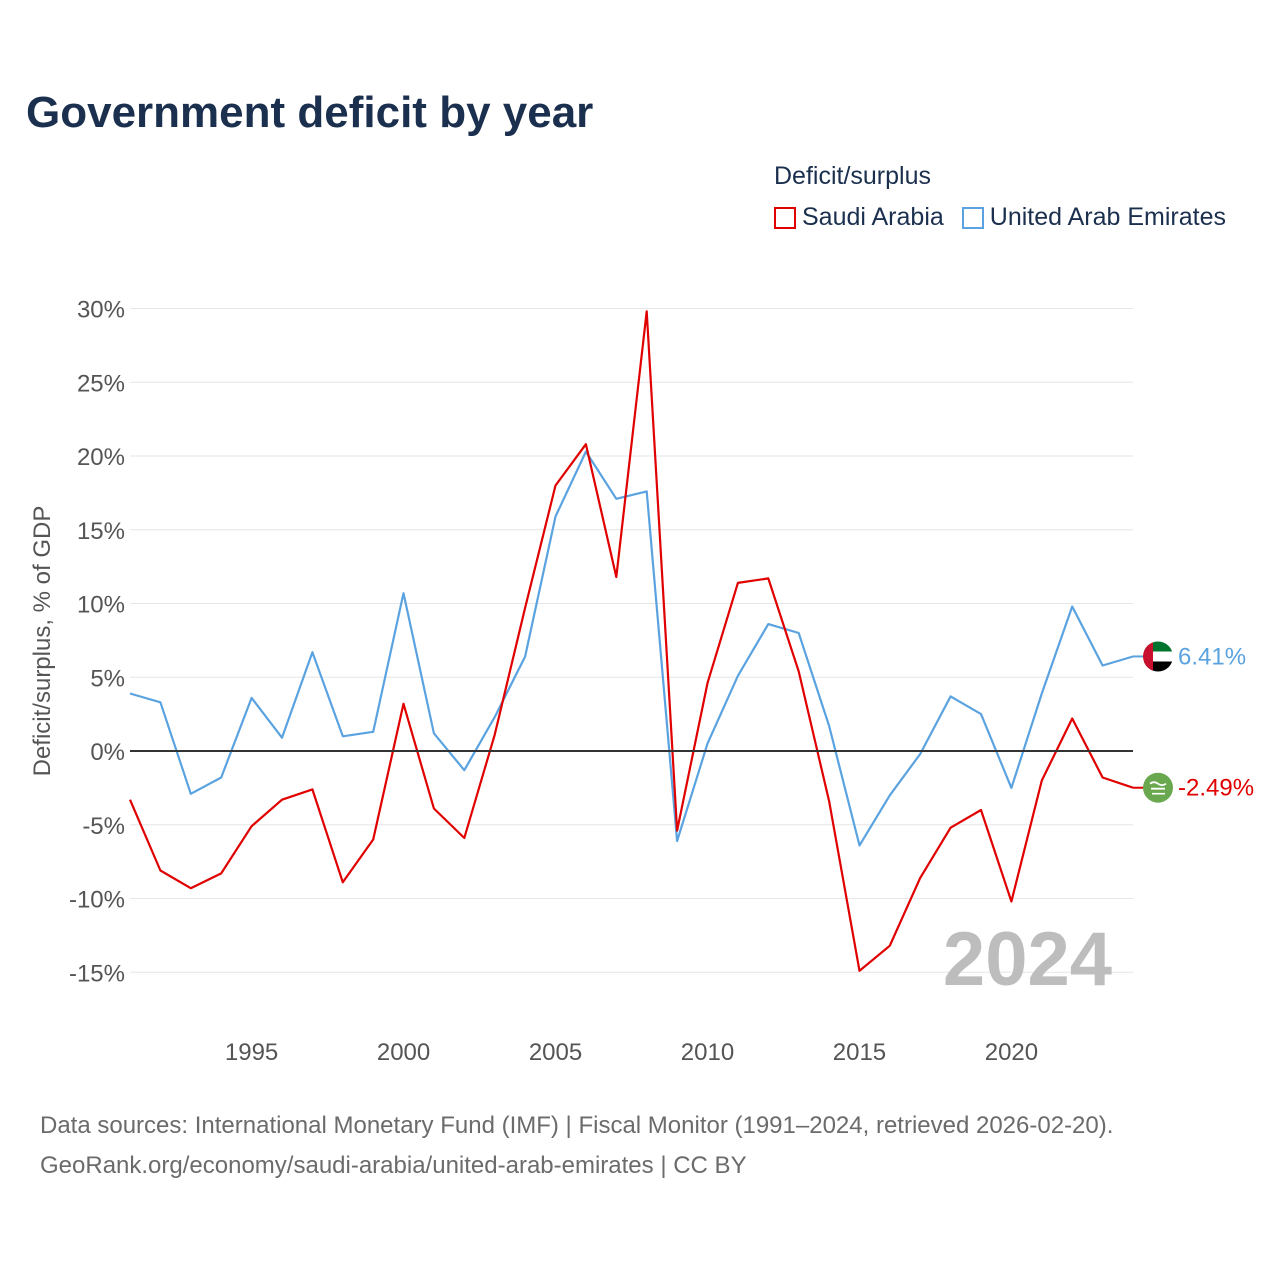 This screenshot has width=1280, height=1280. I want to click on saudi-end-value-label: -2.49%, so click(1216, 788).